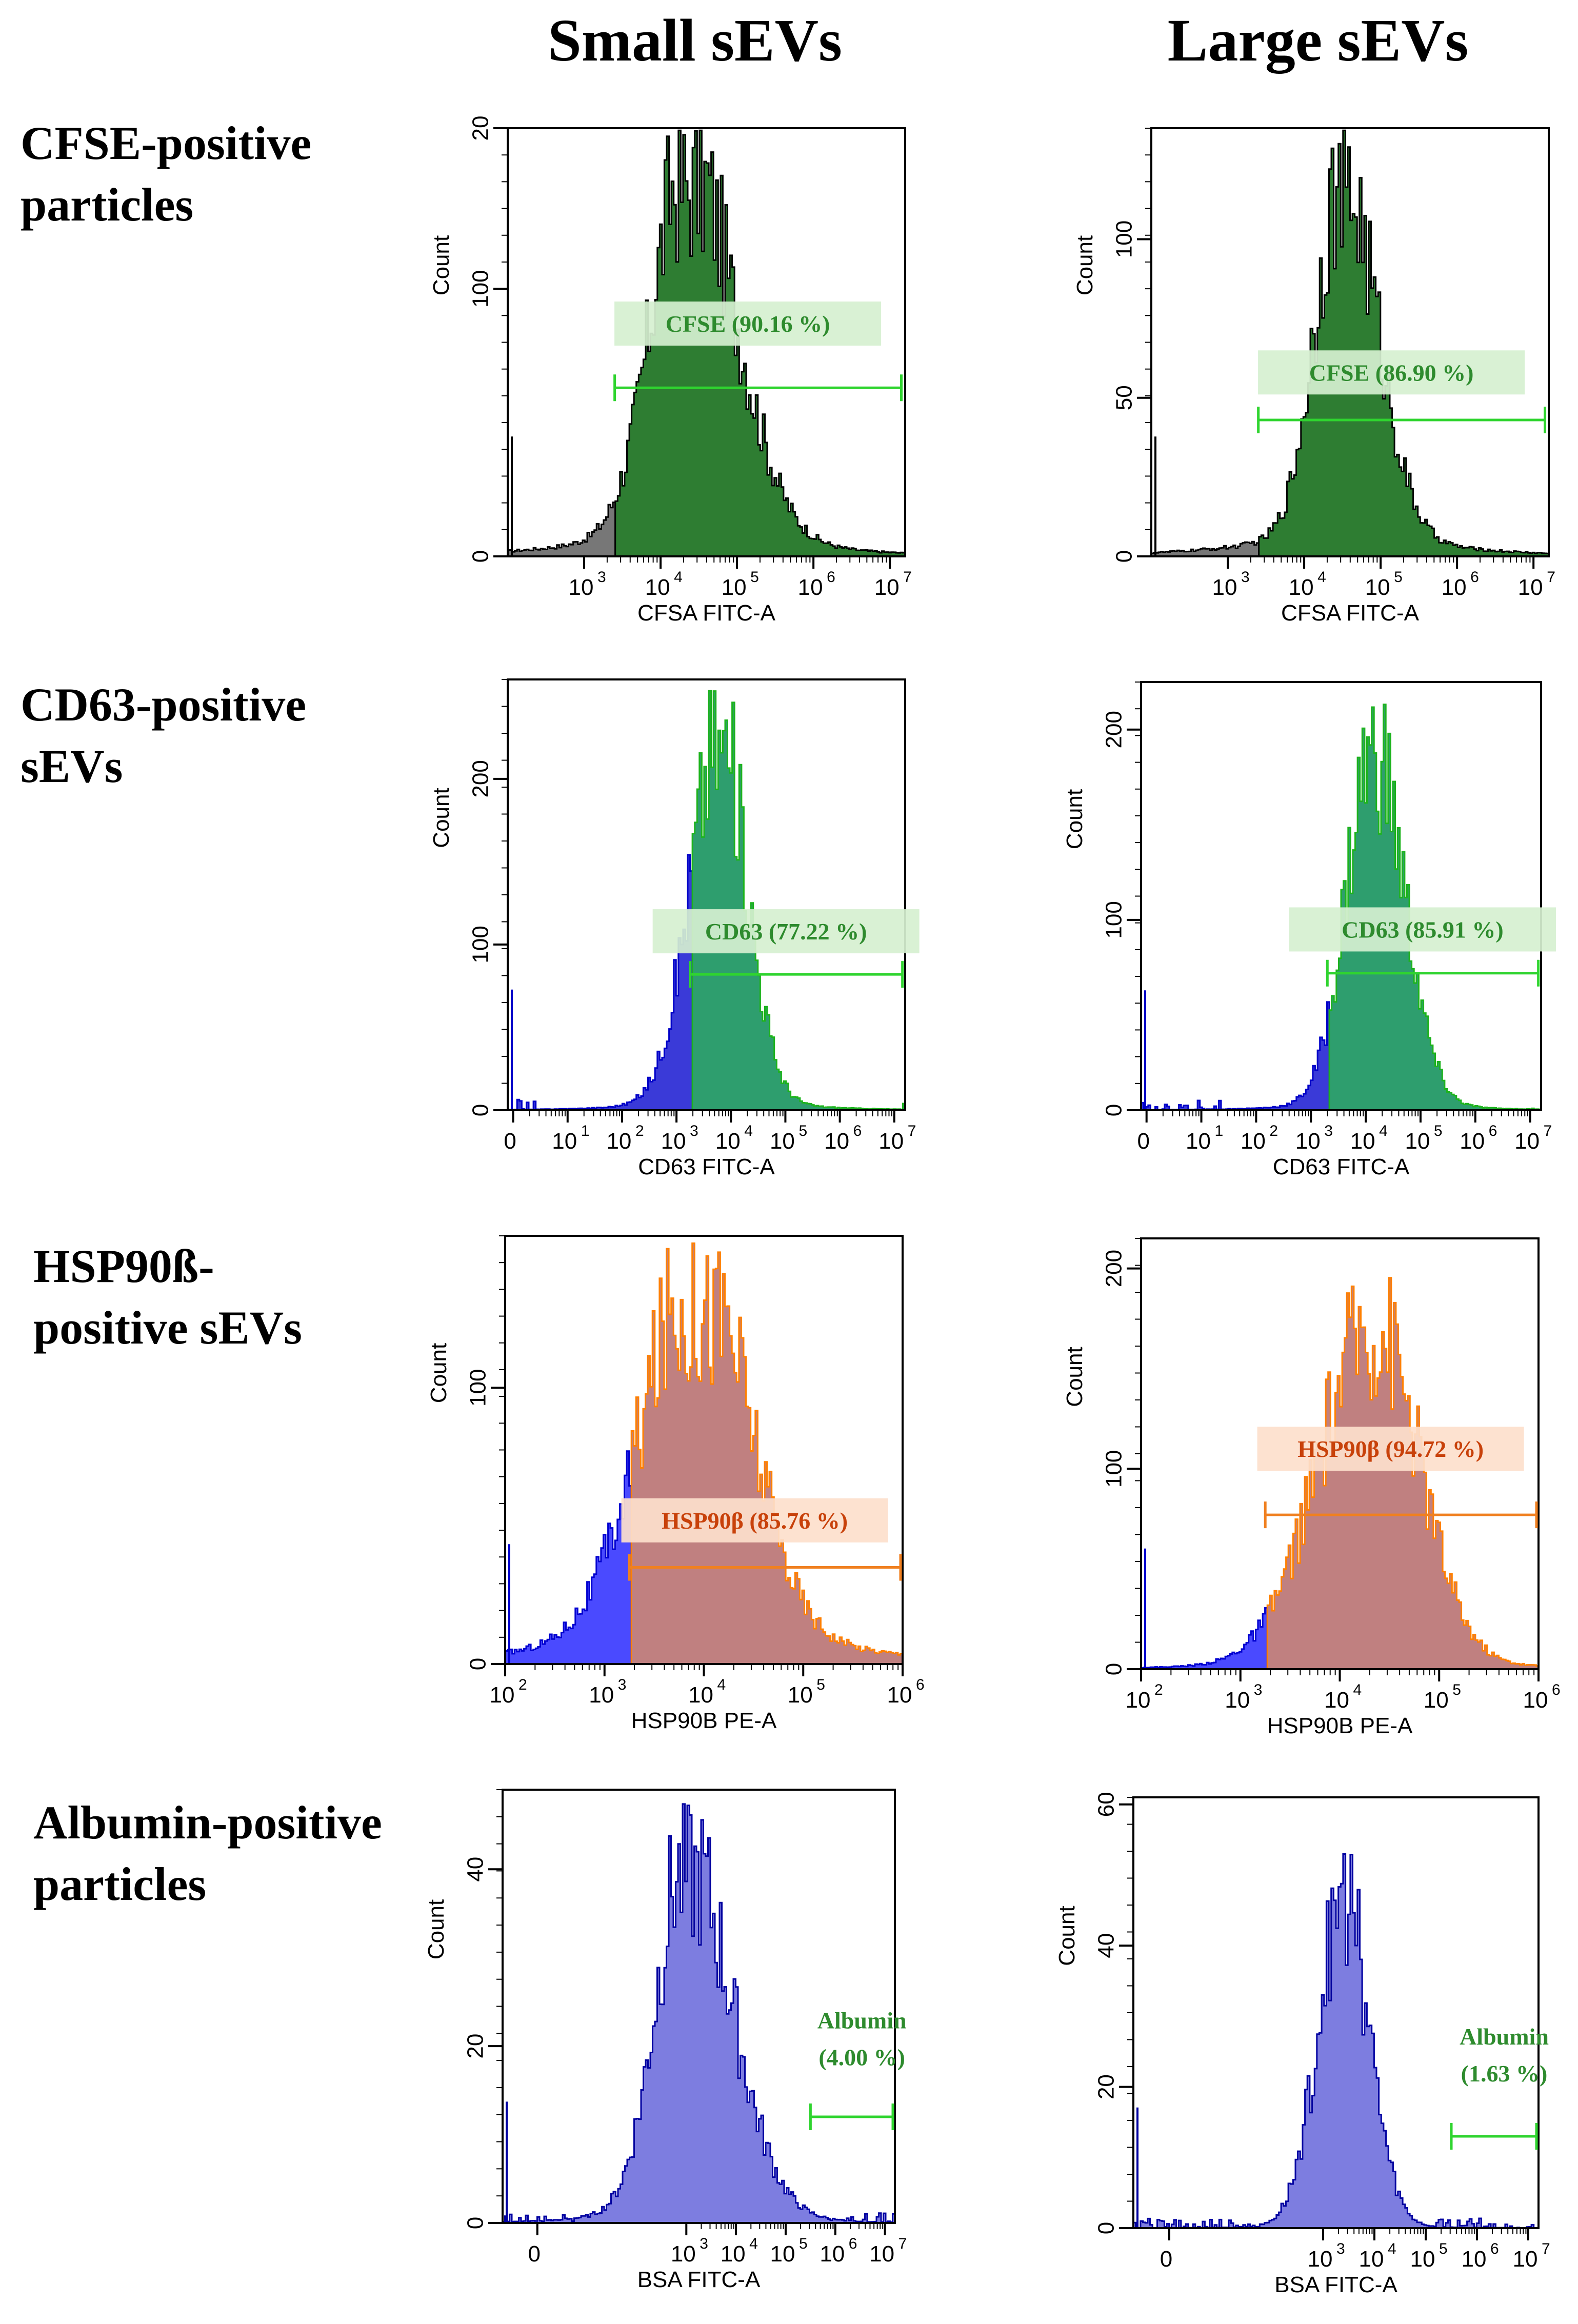 This screenshot has height=2324, width=1578. What do you see at coordinates (1318, 40) in the screenshot?
I see `column-title-large: Large sEVs` at bounding box center [1318, 40].